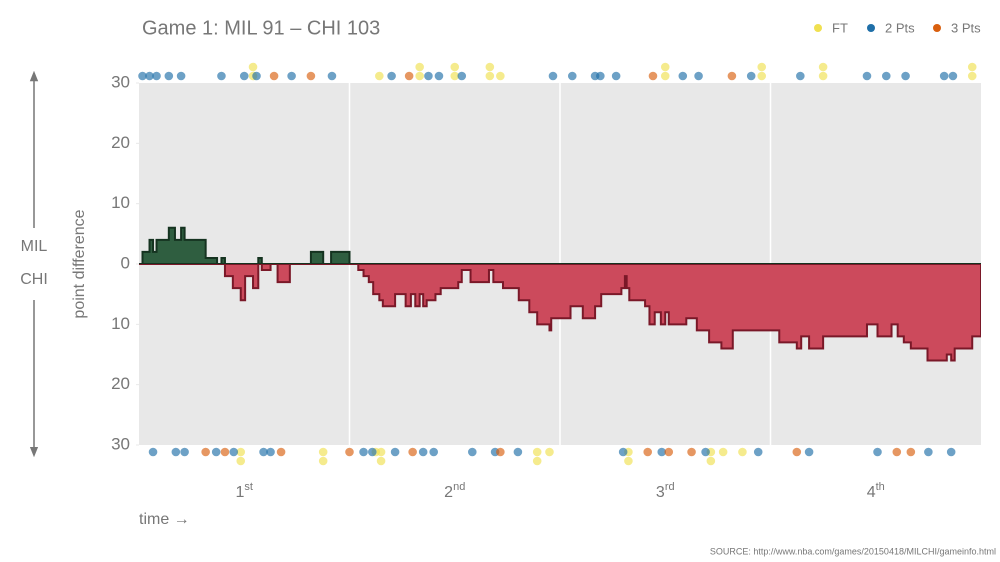  I want to click on quarter-label: 3rd, so click(665, 491).